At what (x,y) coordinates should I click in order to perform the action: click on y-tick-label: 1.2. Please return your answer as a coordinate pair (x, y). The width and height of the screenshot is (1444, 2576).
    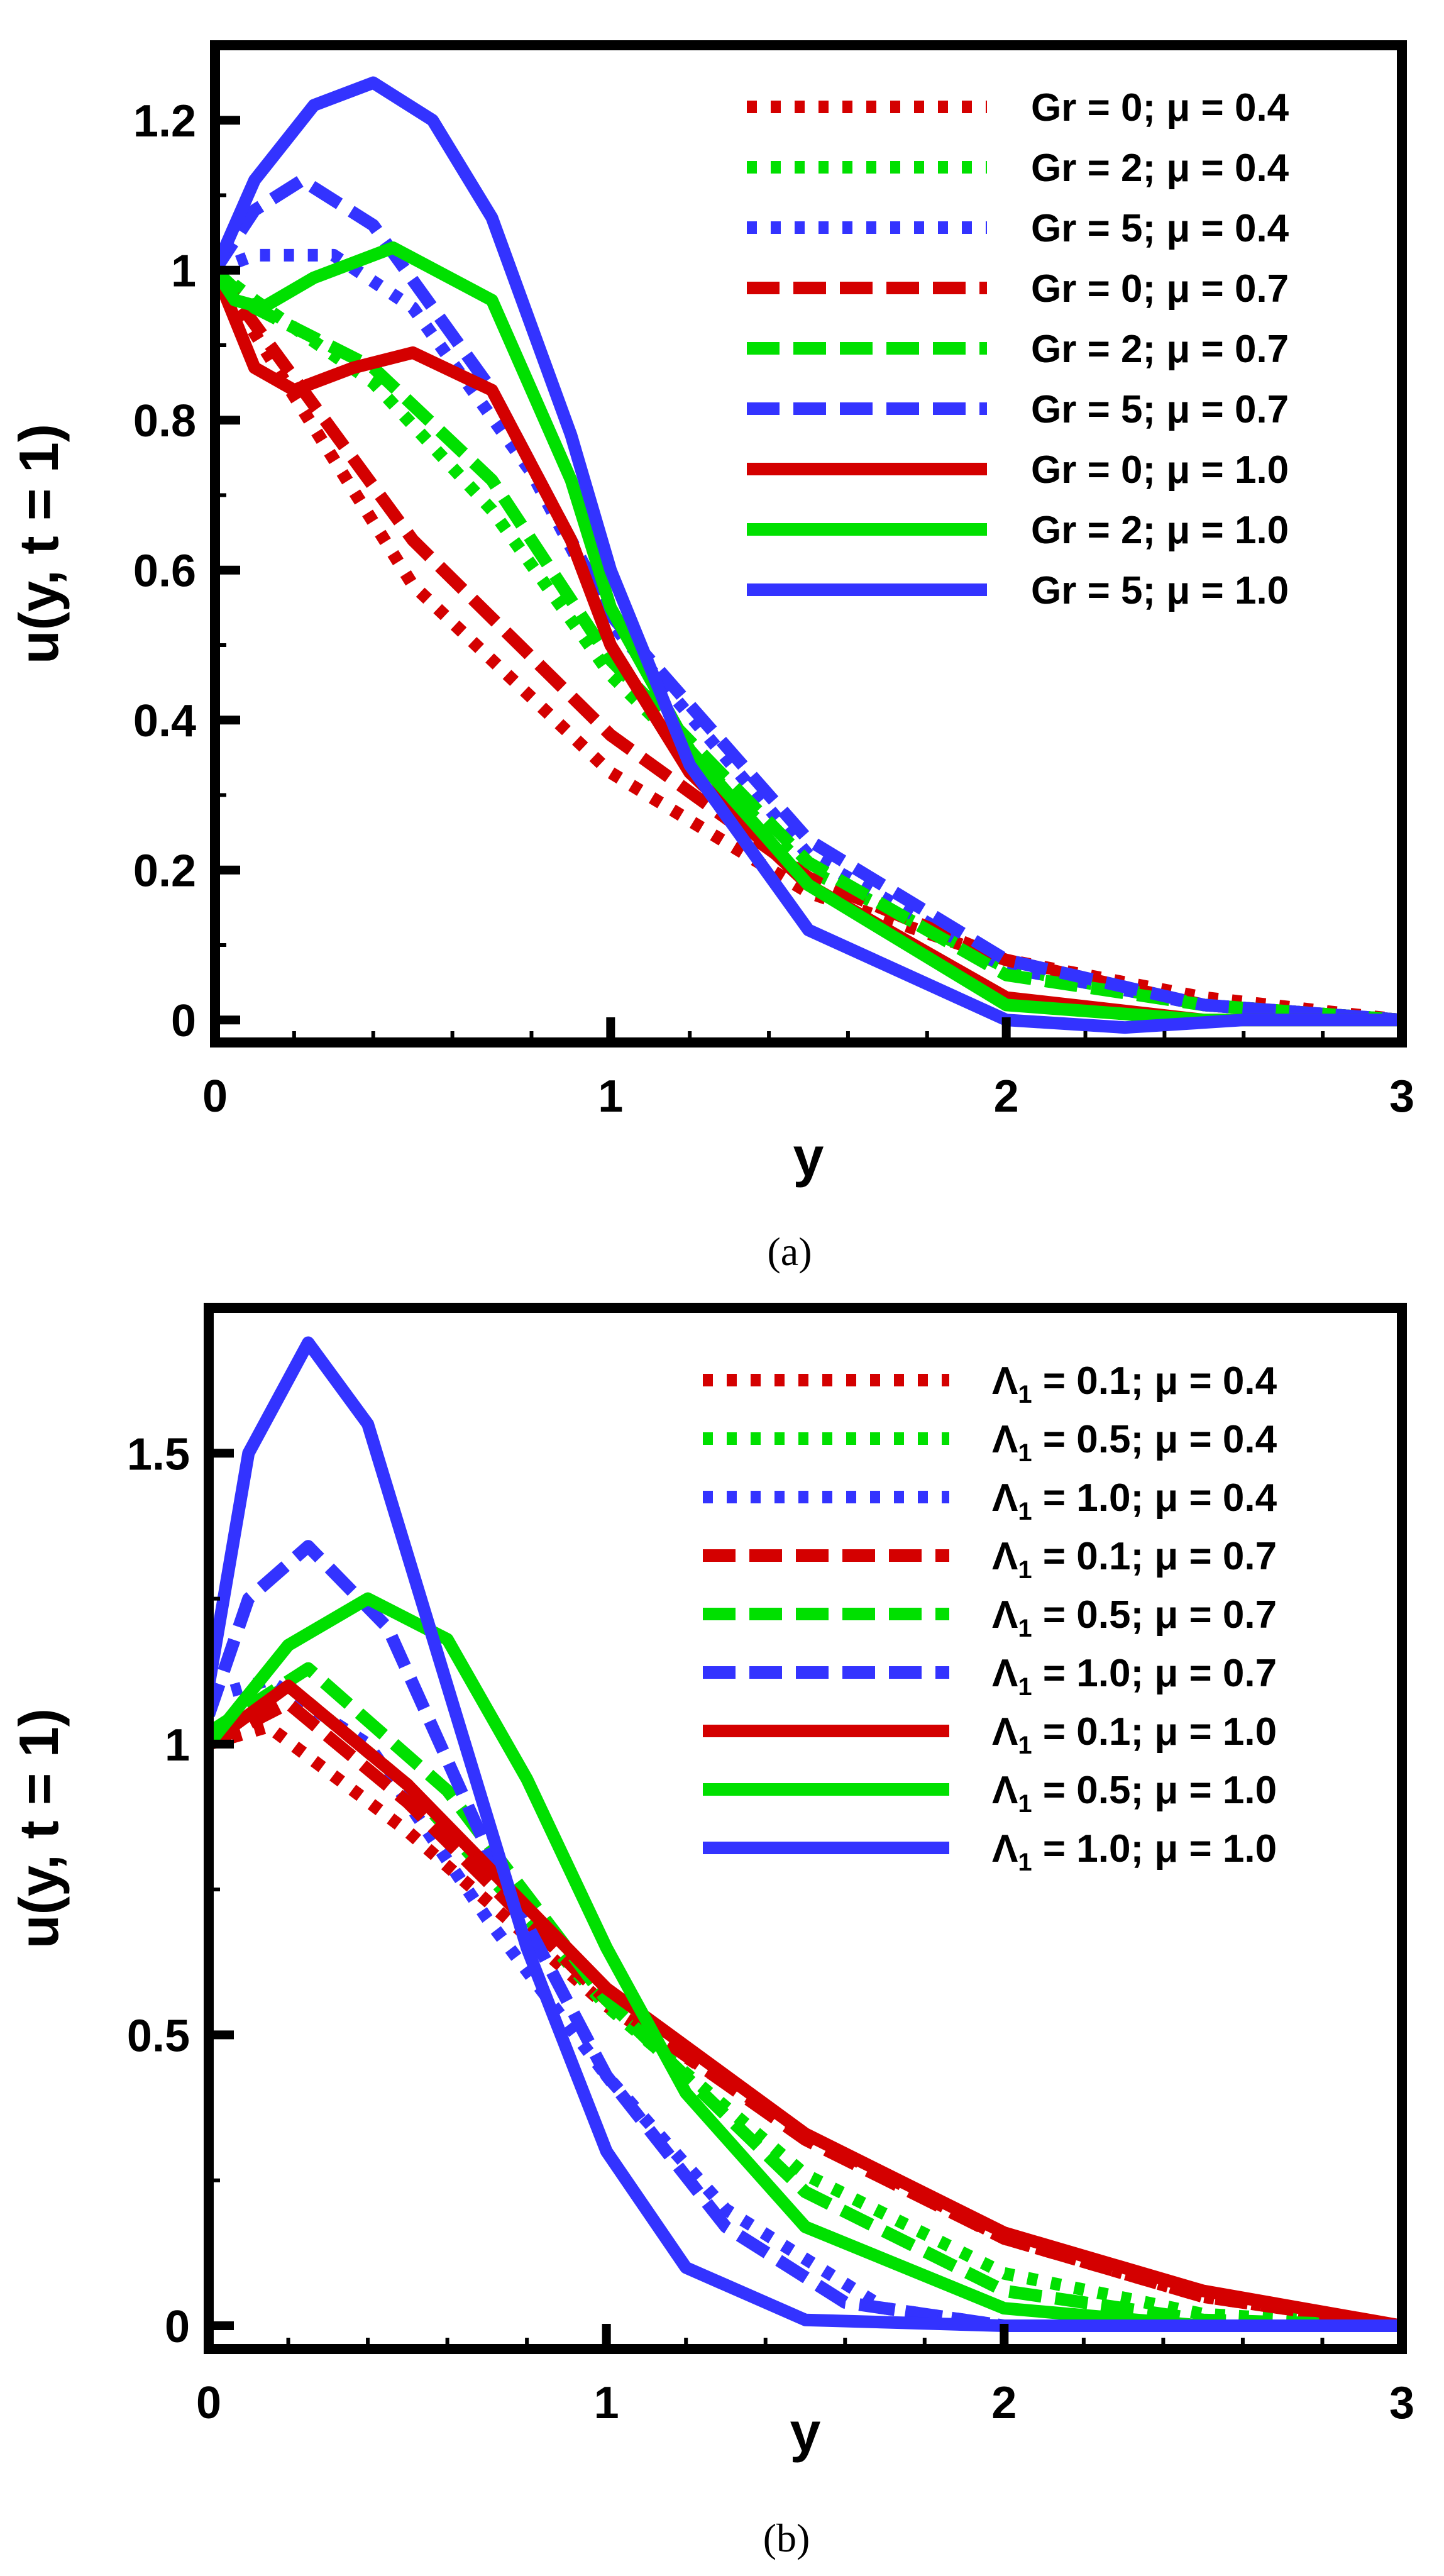
    Looking at the image, I should click on (164, 121).